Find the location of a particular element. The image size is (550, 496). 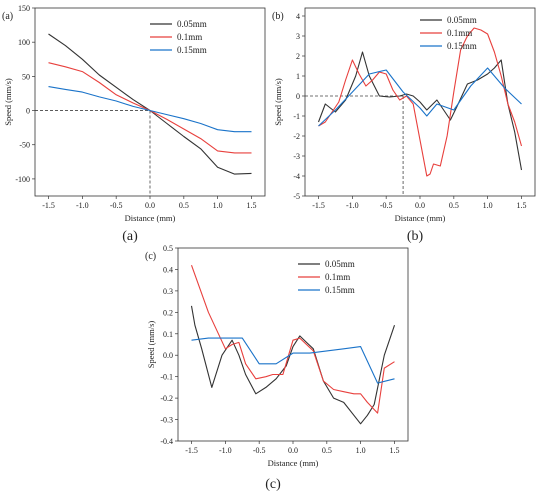

y-tick-label: -0.3 is located at coordinates (166, 420).